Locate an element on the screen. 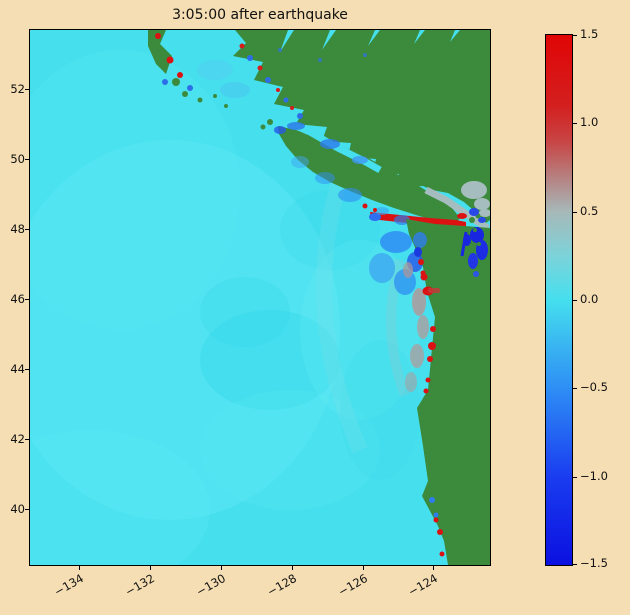  x-tick-label: −126 is located at coordinates (352, 585).